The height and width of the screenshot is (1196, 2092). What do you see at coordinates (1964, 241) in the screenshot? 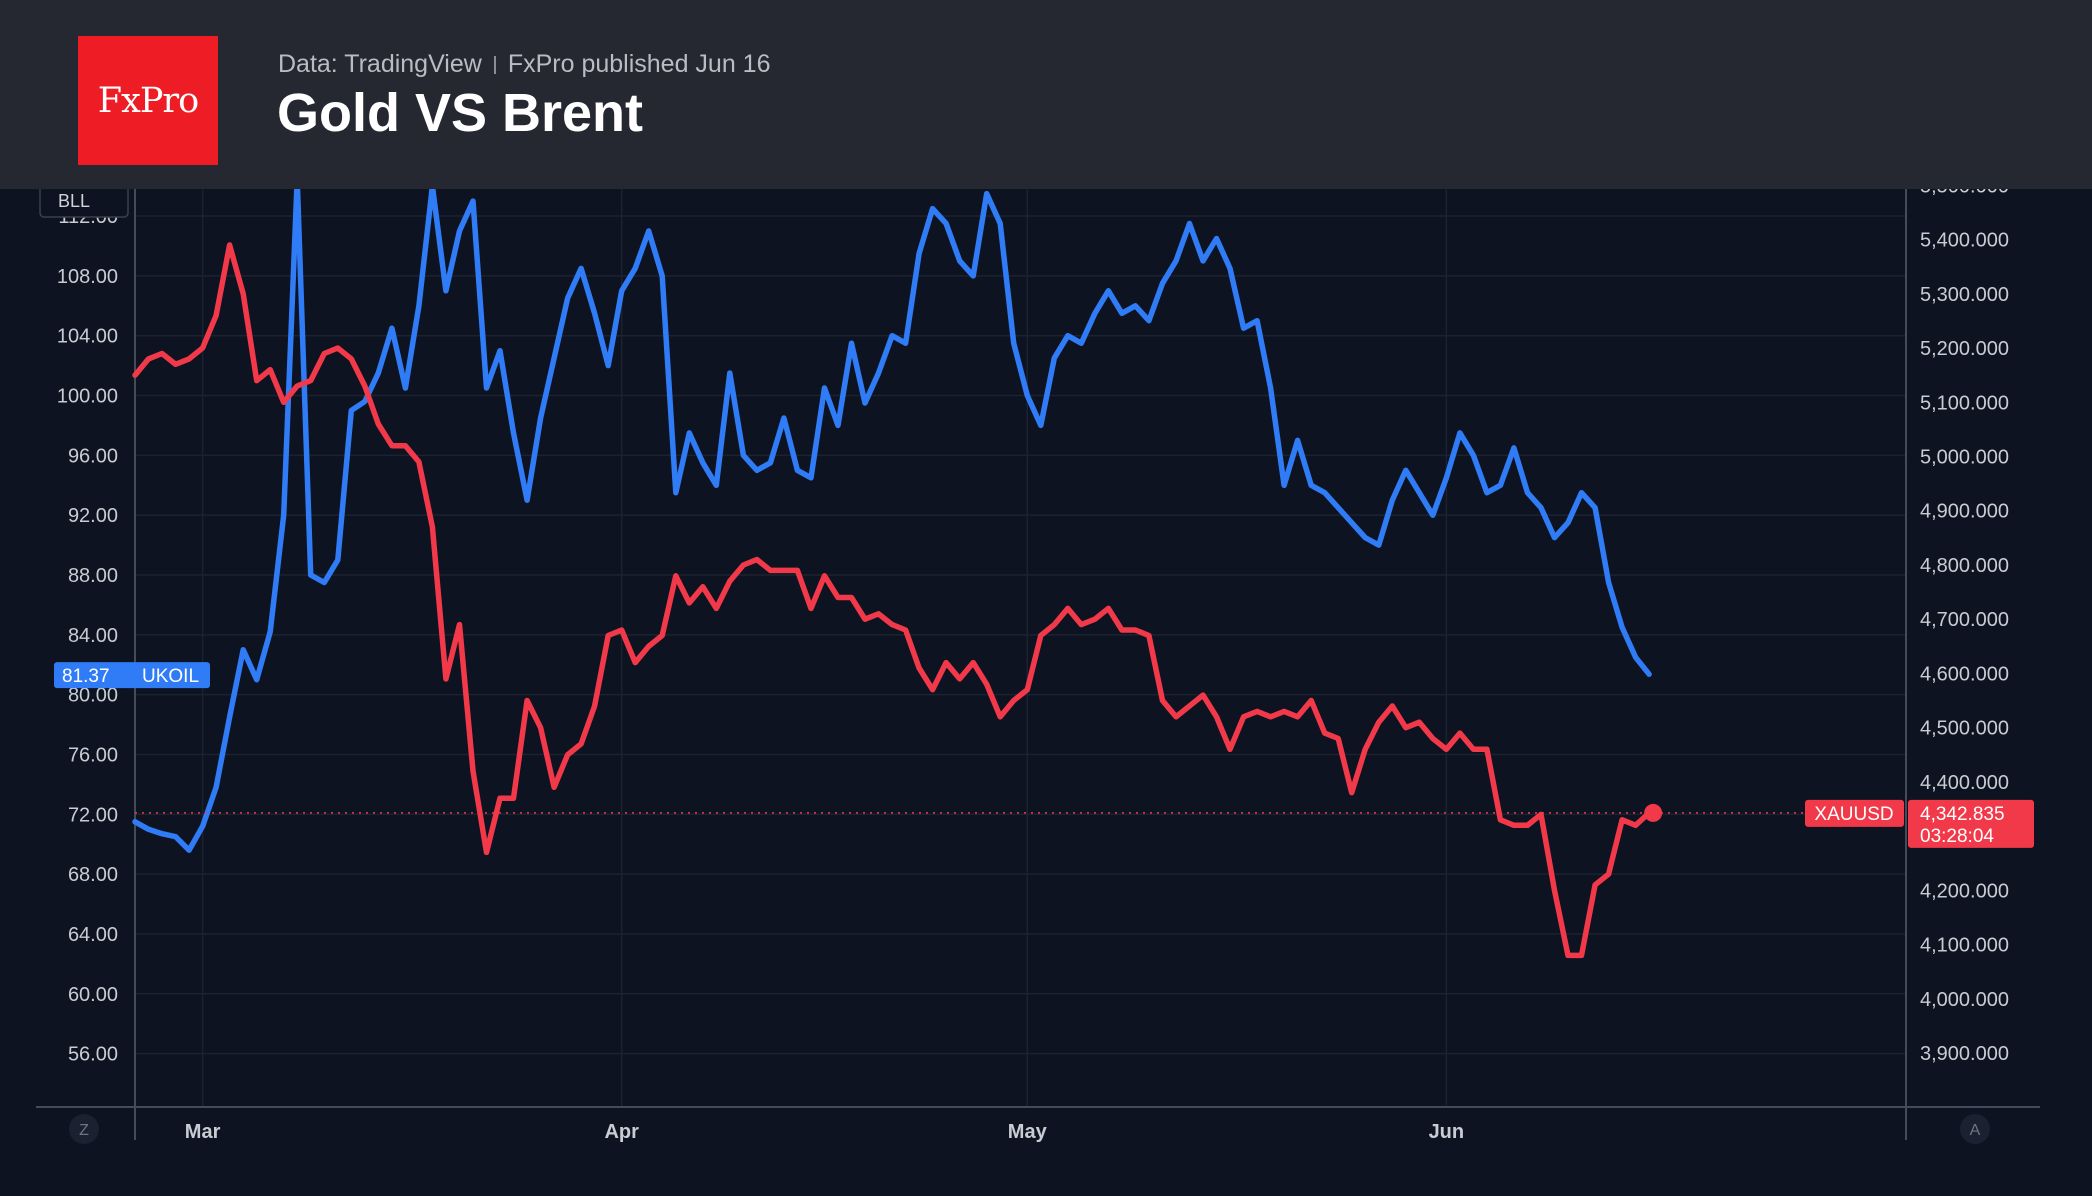
I see `right-tick-label: 5,400.000` at bounding box center [1964, 241].